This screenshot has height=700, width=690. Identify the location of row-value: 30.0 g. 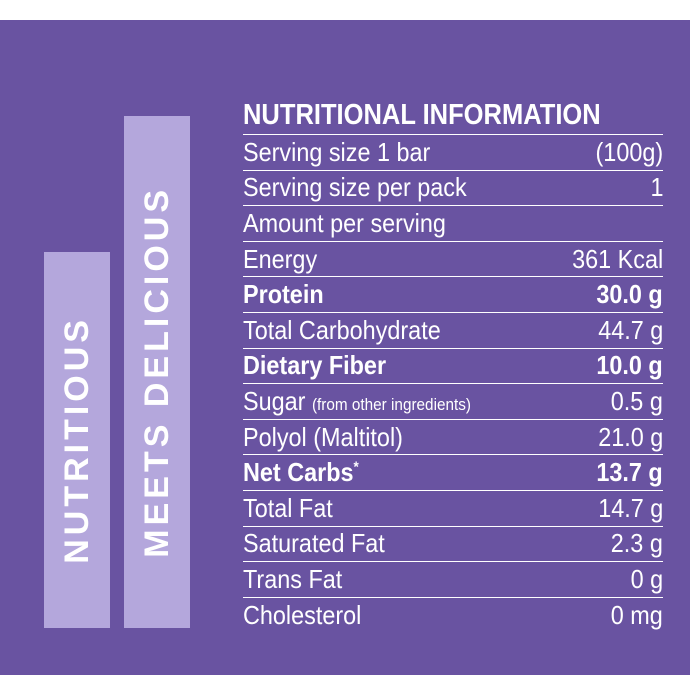
(629, 294).